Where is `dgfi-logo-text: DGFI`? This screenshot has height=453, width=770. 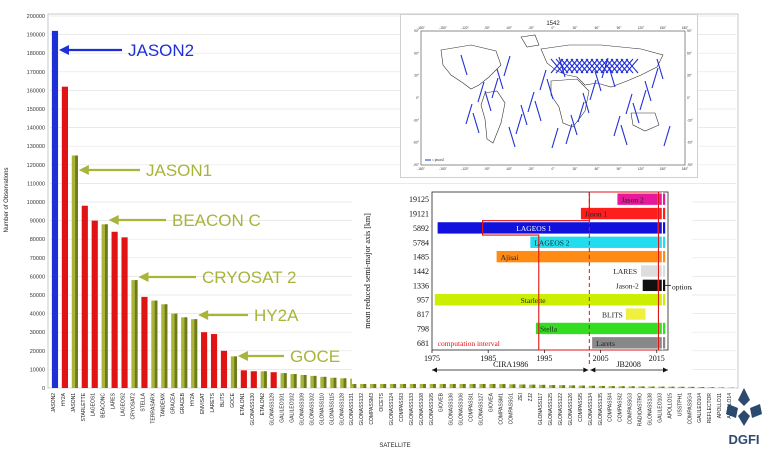 dgfi-logo-text: DGFI is located at coordinates (743, 439).